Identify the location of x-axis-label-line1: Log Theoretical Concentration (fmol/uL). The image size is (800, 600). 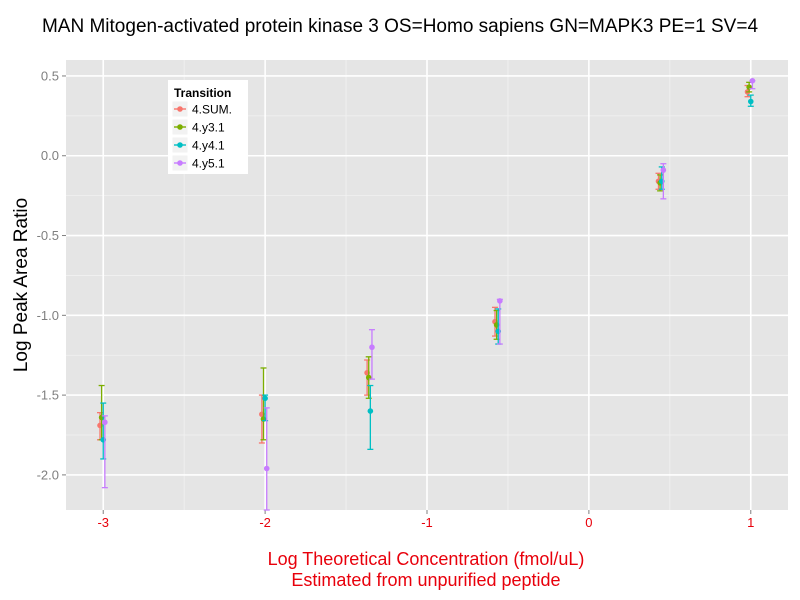
(426, 559).